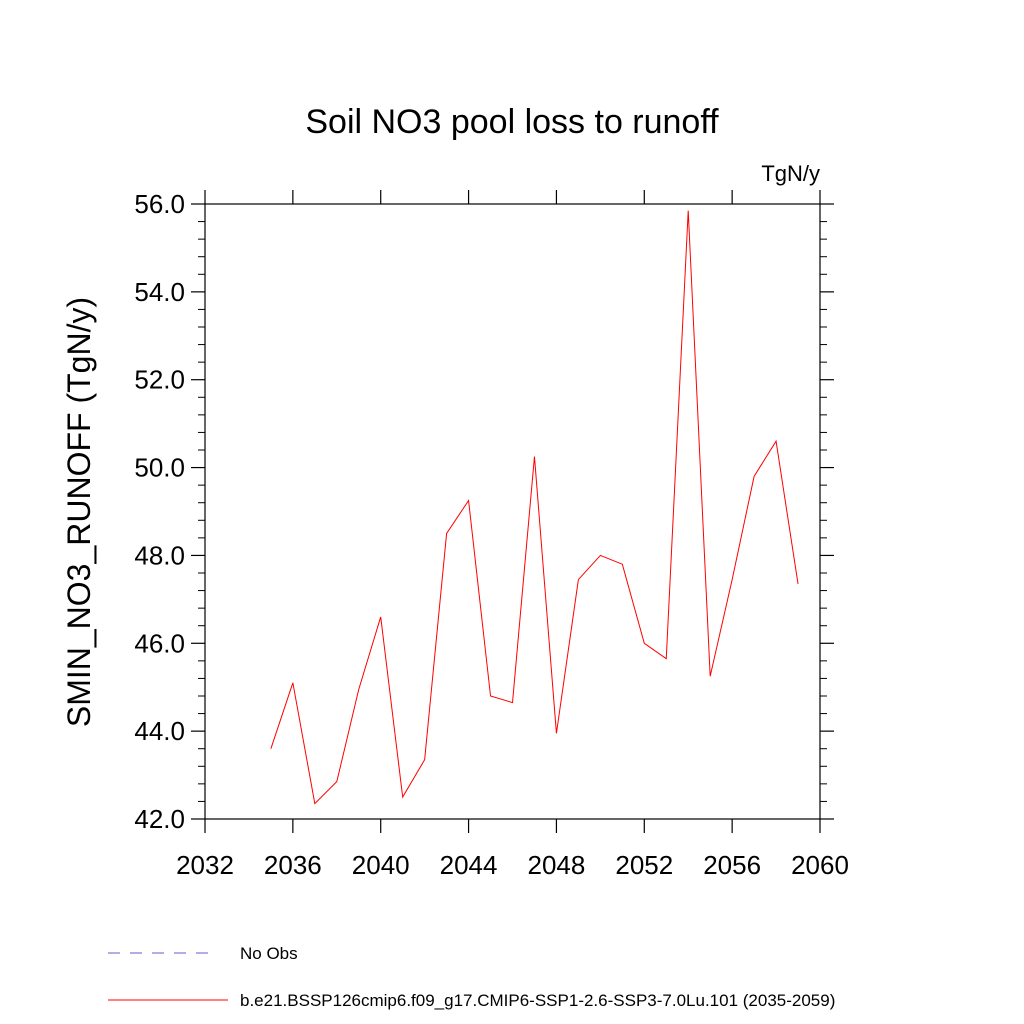 The image size is (1024, 1024). What do you see at coordinates (79, 512) in the screenshot?
I see `y-axis-label: SMIN_NO3_RUNOFF (TgN/y)` at bounding box center [79, 512].